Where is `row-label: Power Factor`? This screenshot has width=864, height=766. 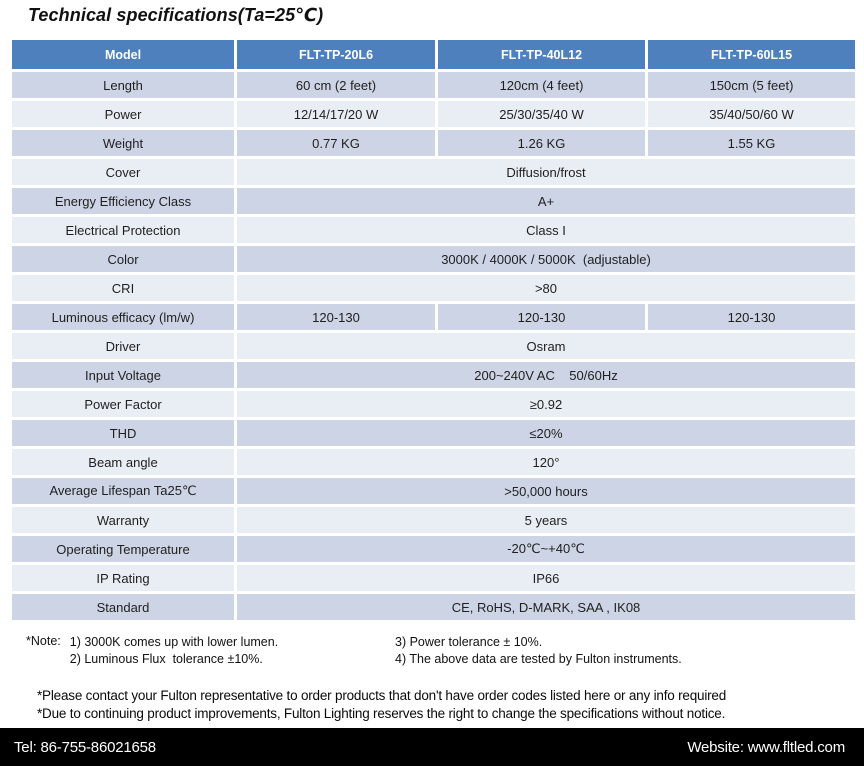 row-label: Power Factor is located at coordinates (123, 404).